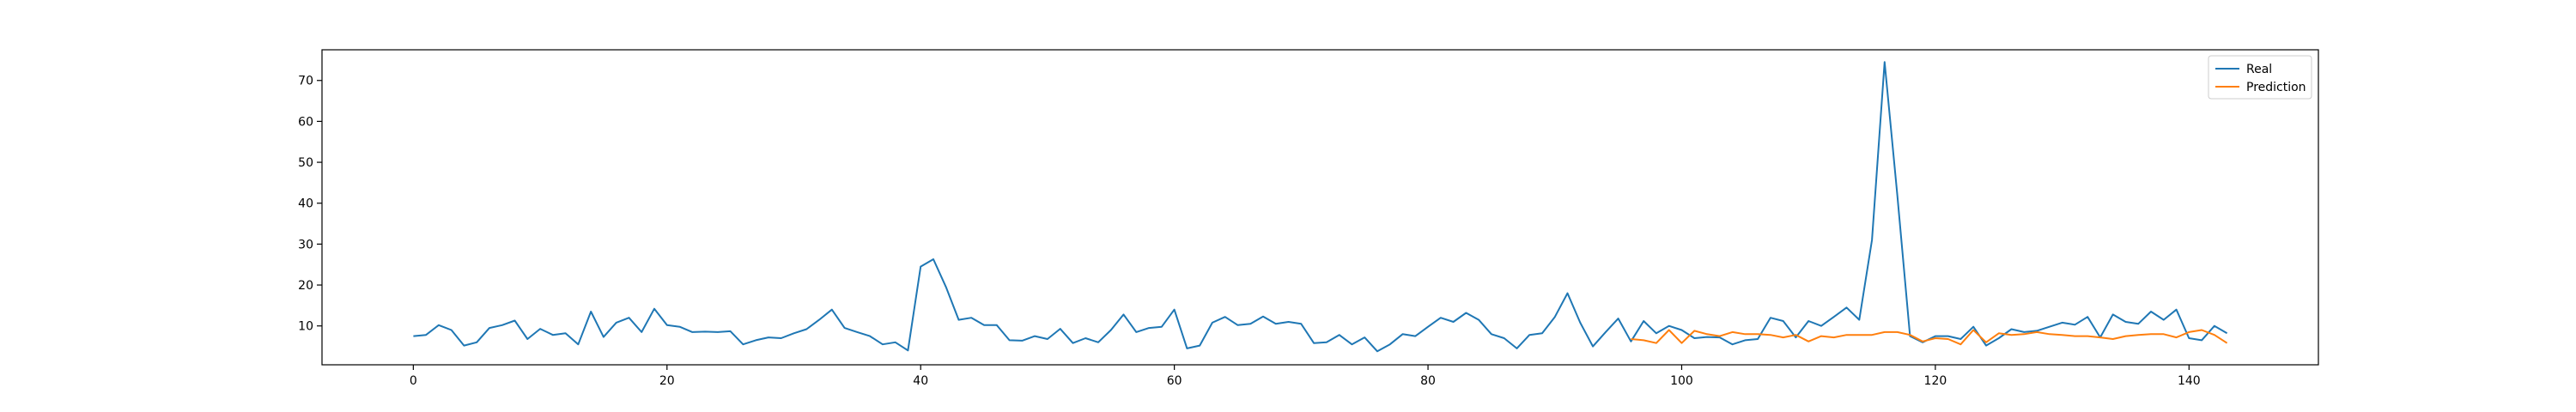 The width and height of the screenshot is (2576, 412). I want to click on x-tick-label: 100, so click(1682, 381).